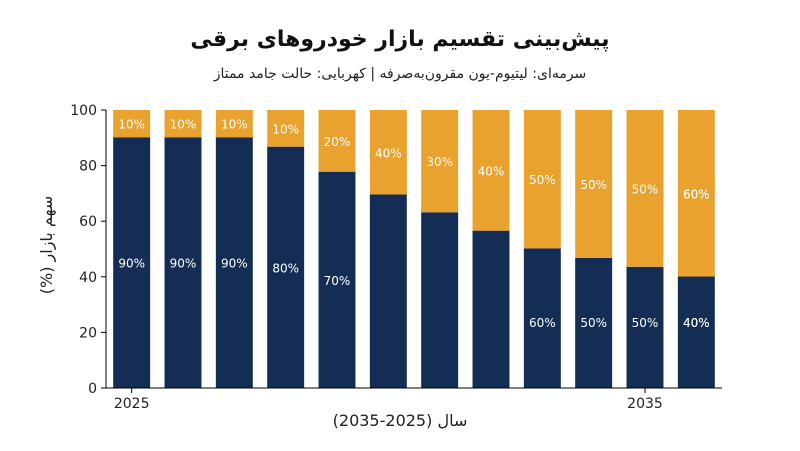 The image size is (800, 451). What do you see at coordinates (88, 222) in the screenshot?
I see `y-tick-label: 60` at bounding box center [88, 222].